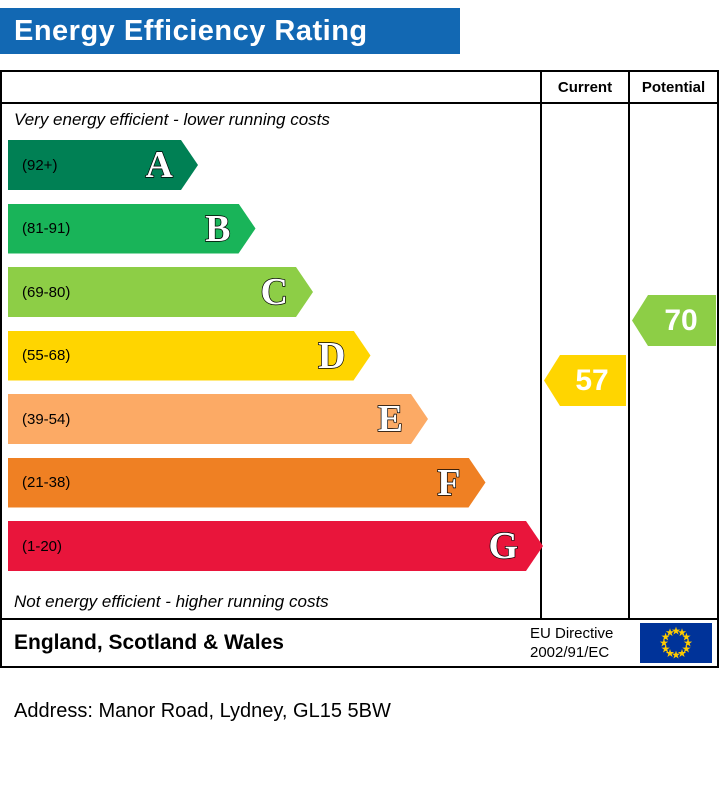 The image size is (719, 805). What do you see at coordinates (676, 645) in the screenshot?
I see `eu-flag-icon` at bounding box center [676, 645].